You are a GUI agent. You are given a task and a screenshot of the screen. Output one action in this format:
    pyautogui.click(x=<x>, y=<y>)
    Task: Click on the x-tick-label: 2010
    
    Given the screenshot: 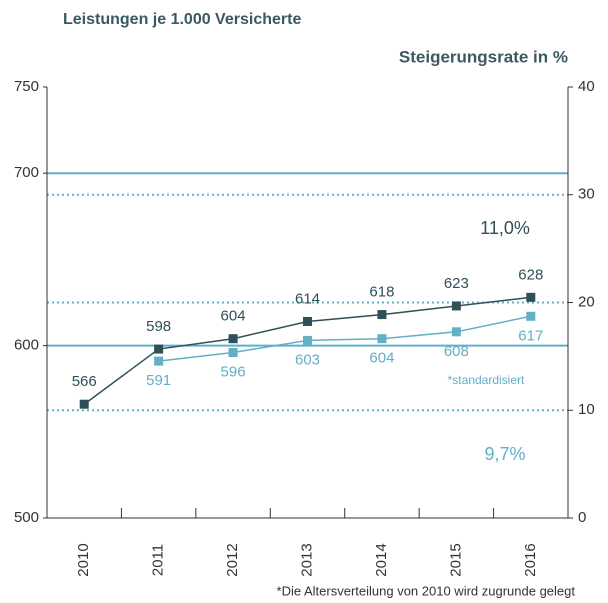 What is the action you would take?
    pyautogui.click(x=83, y=559)
    